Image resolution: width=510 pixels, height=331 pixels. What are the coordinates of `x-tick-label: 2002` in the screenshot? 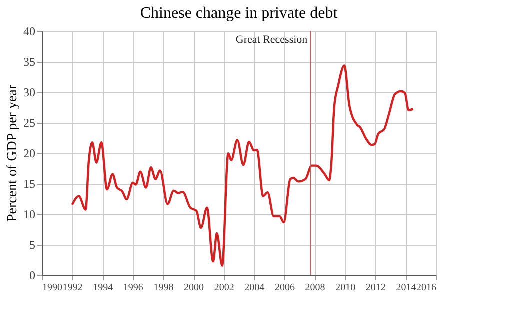 It's located at (224, 288).